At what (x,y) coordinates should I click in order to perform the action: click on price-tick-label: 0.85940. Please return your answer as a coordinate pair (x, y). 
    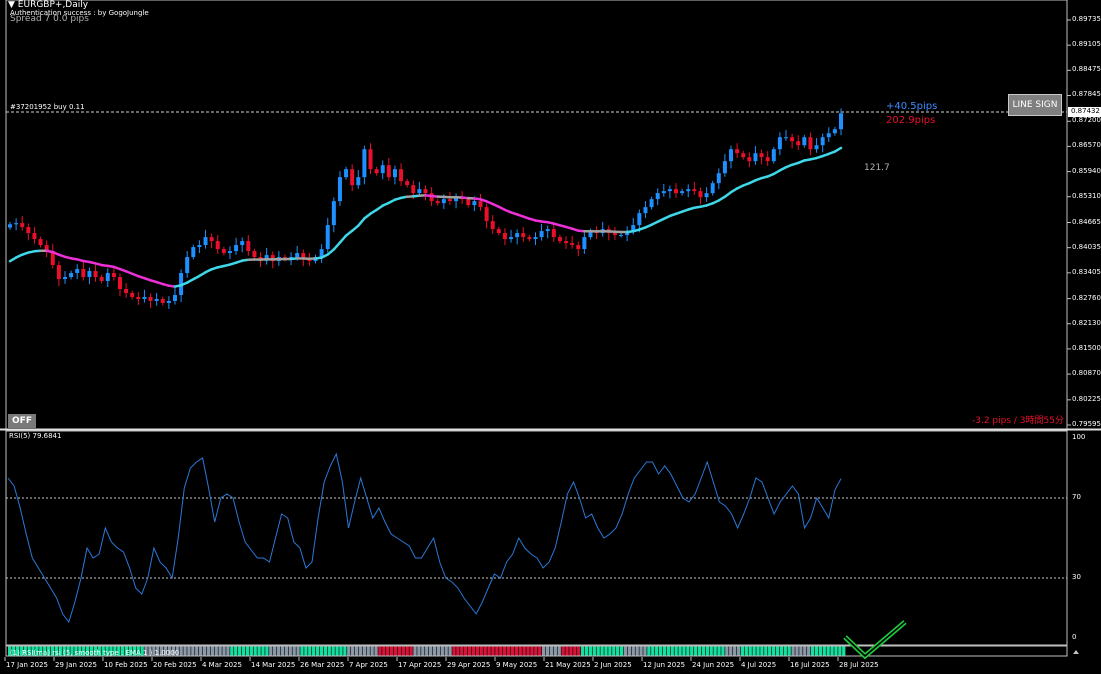
    Looking at the image, I should click on (1086, 170).